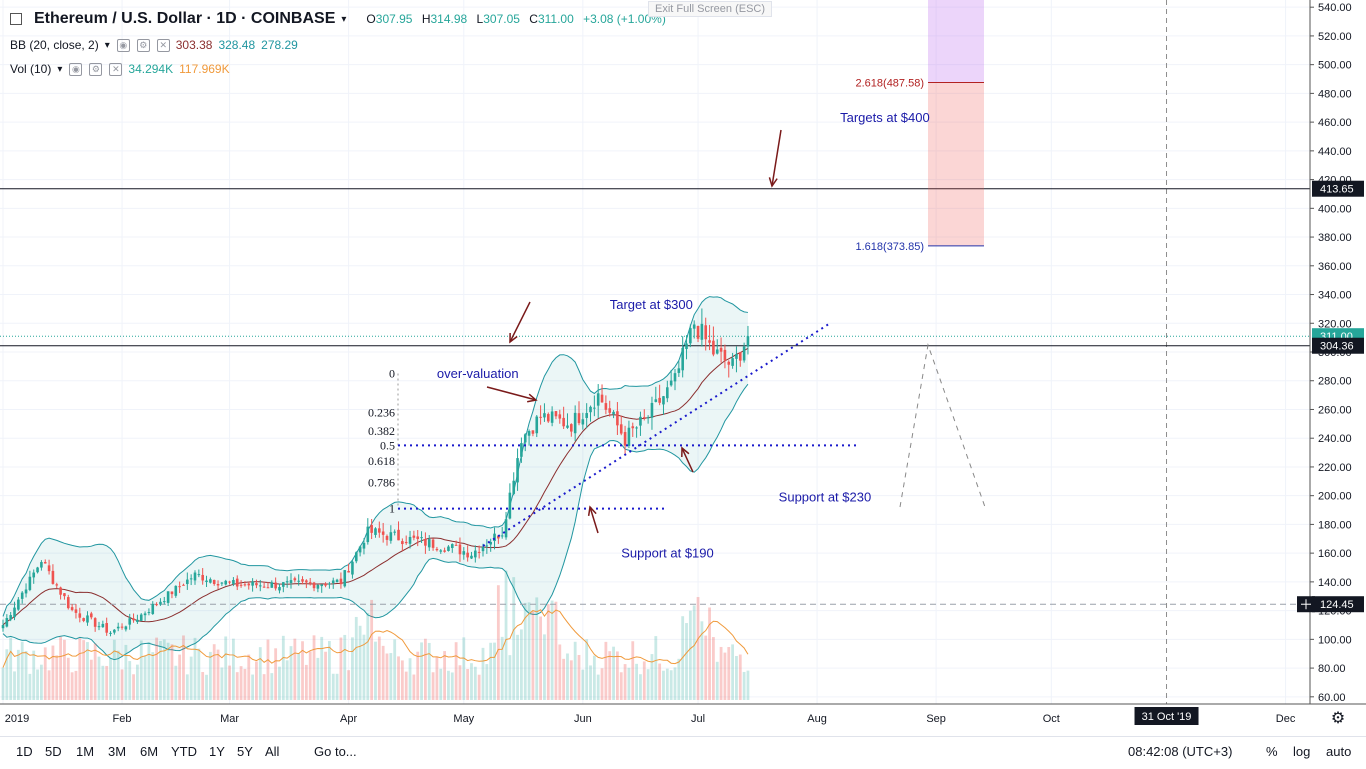 The image size is (1366, 769). I want to click on time-tick-label: Feb, so click(122, 719).